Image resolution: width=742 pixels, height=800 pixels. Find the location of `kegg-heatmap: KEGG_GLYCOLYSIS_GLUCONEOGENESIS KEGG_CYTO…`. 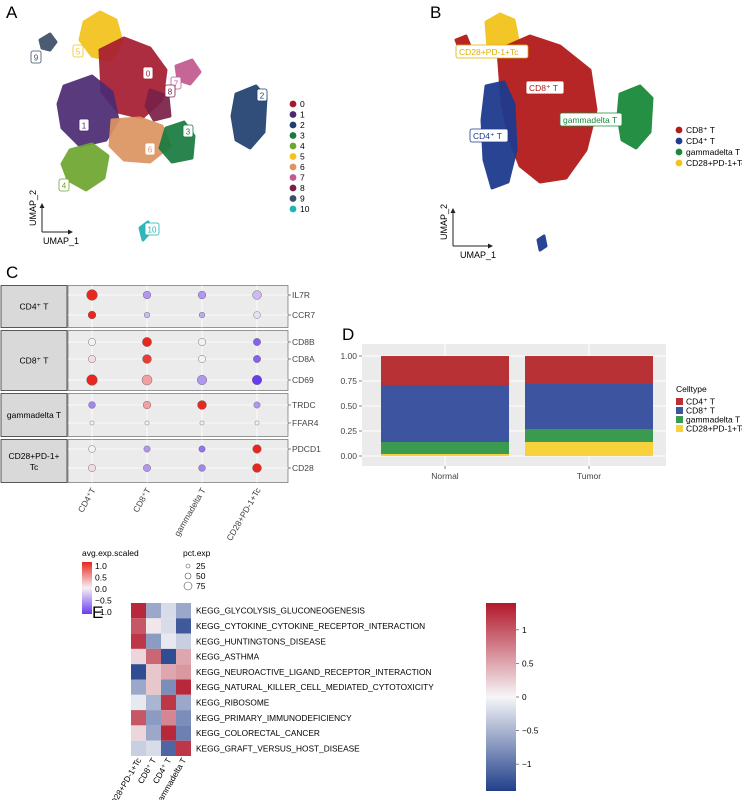

kegg-heatmap: KEGG_GLYCOLYSIS_GLUCONEOGENESIS KEGG_CYTO… is located at coordinates (322, 701).